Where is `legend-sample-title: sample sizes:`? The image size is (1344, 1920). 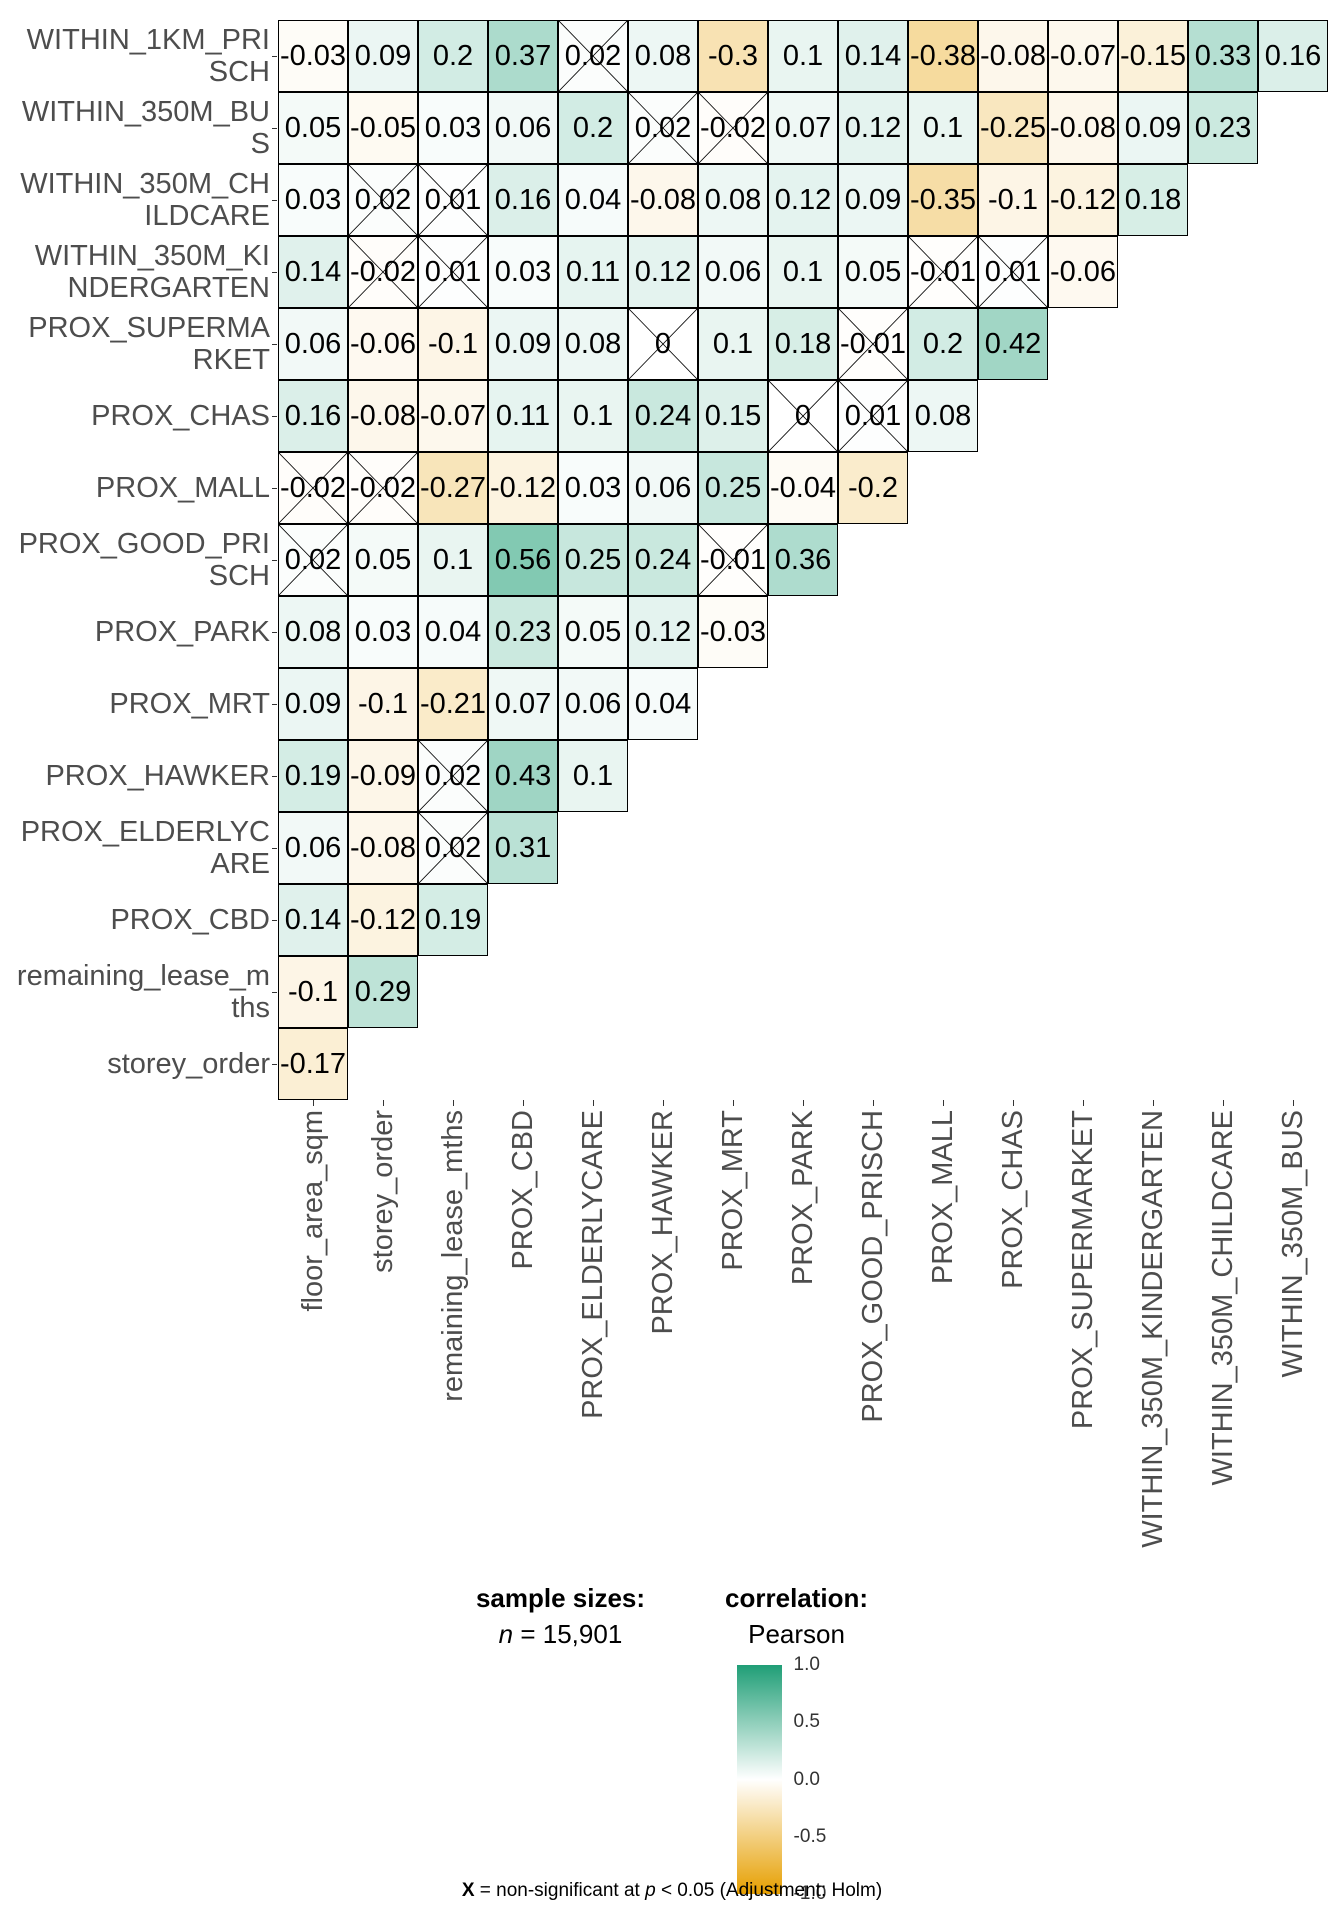 legend-sample-title: sample sizes: is located at coordinates (560, 1598).